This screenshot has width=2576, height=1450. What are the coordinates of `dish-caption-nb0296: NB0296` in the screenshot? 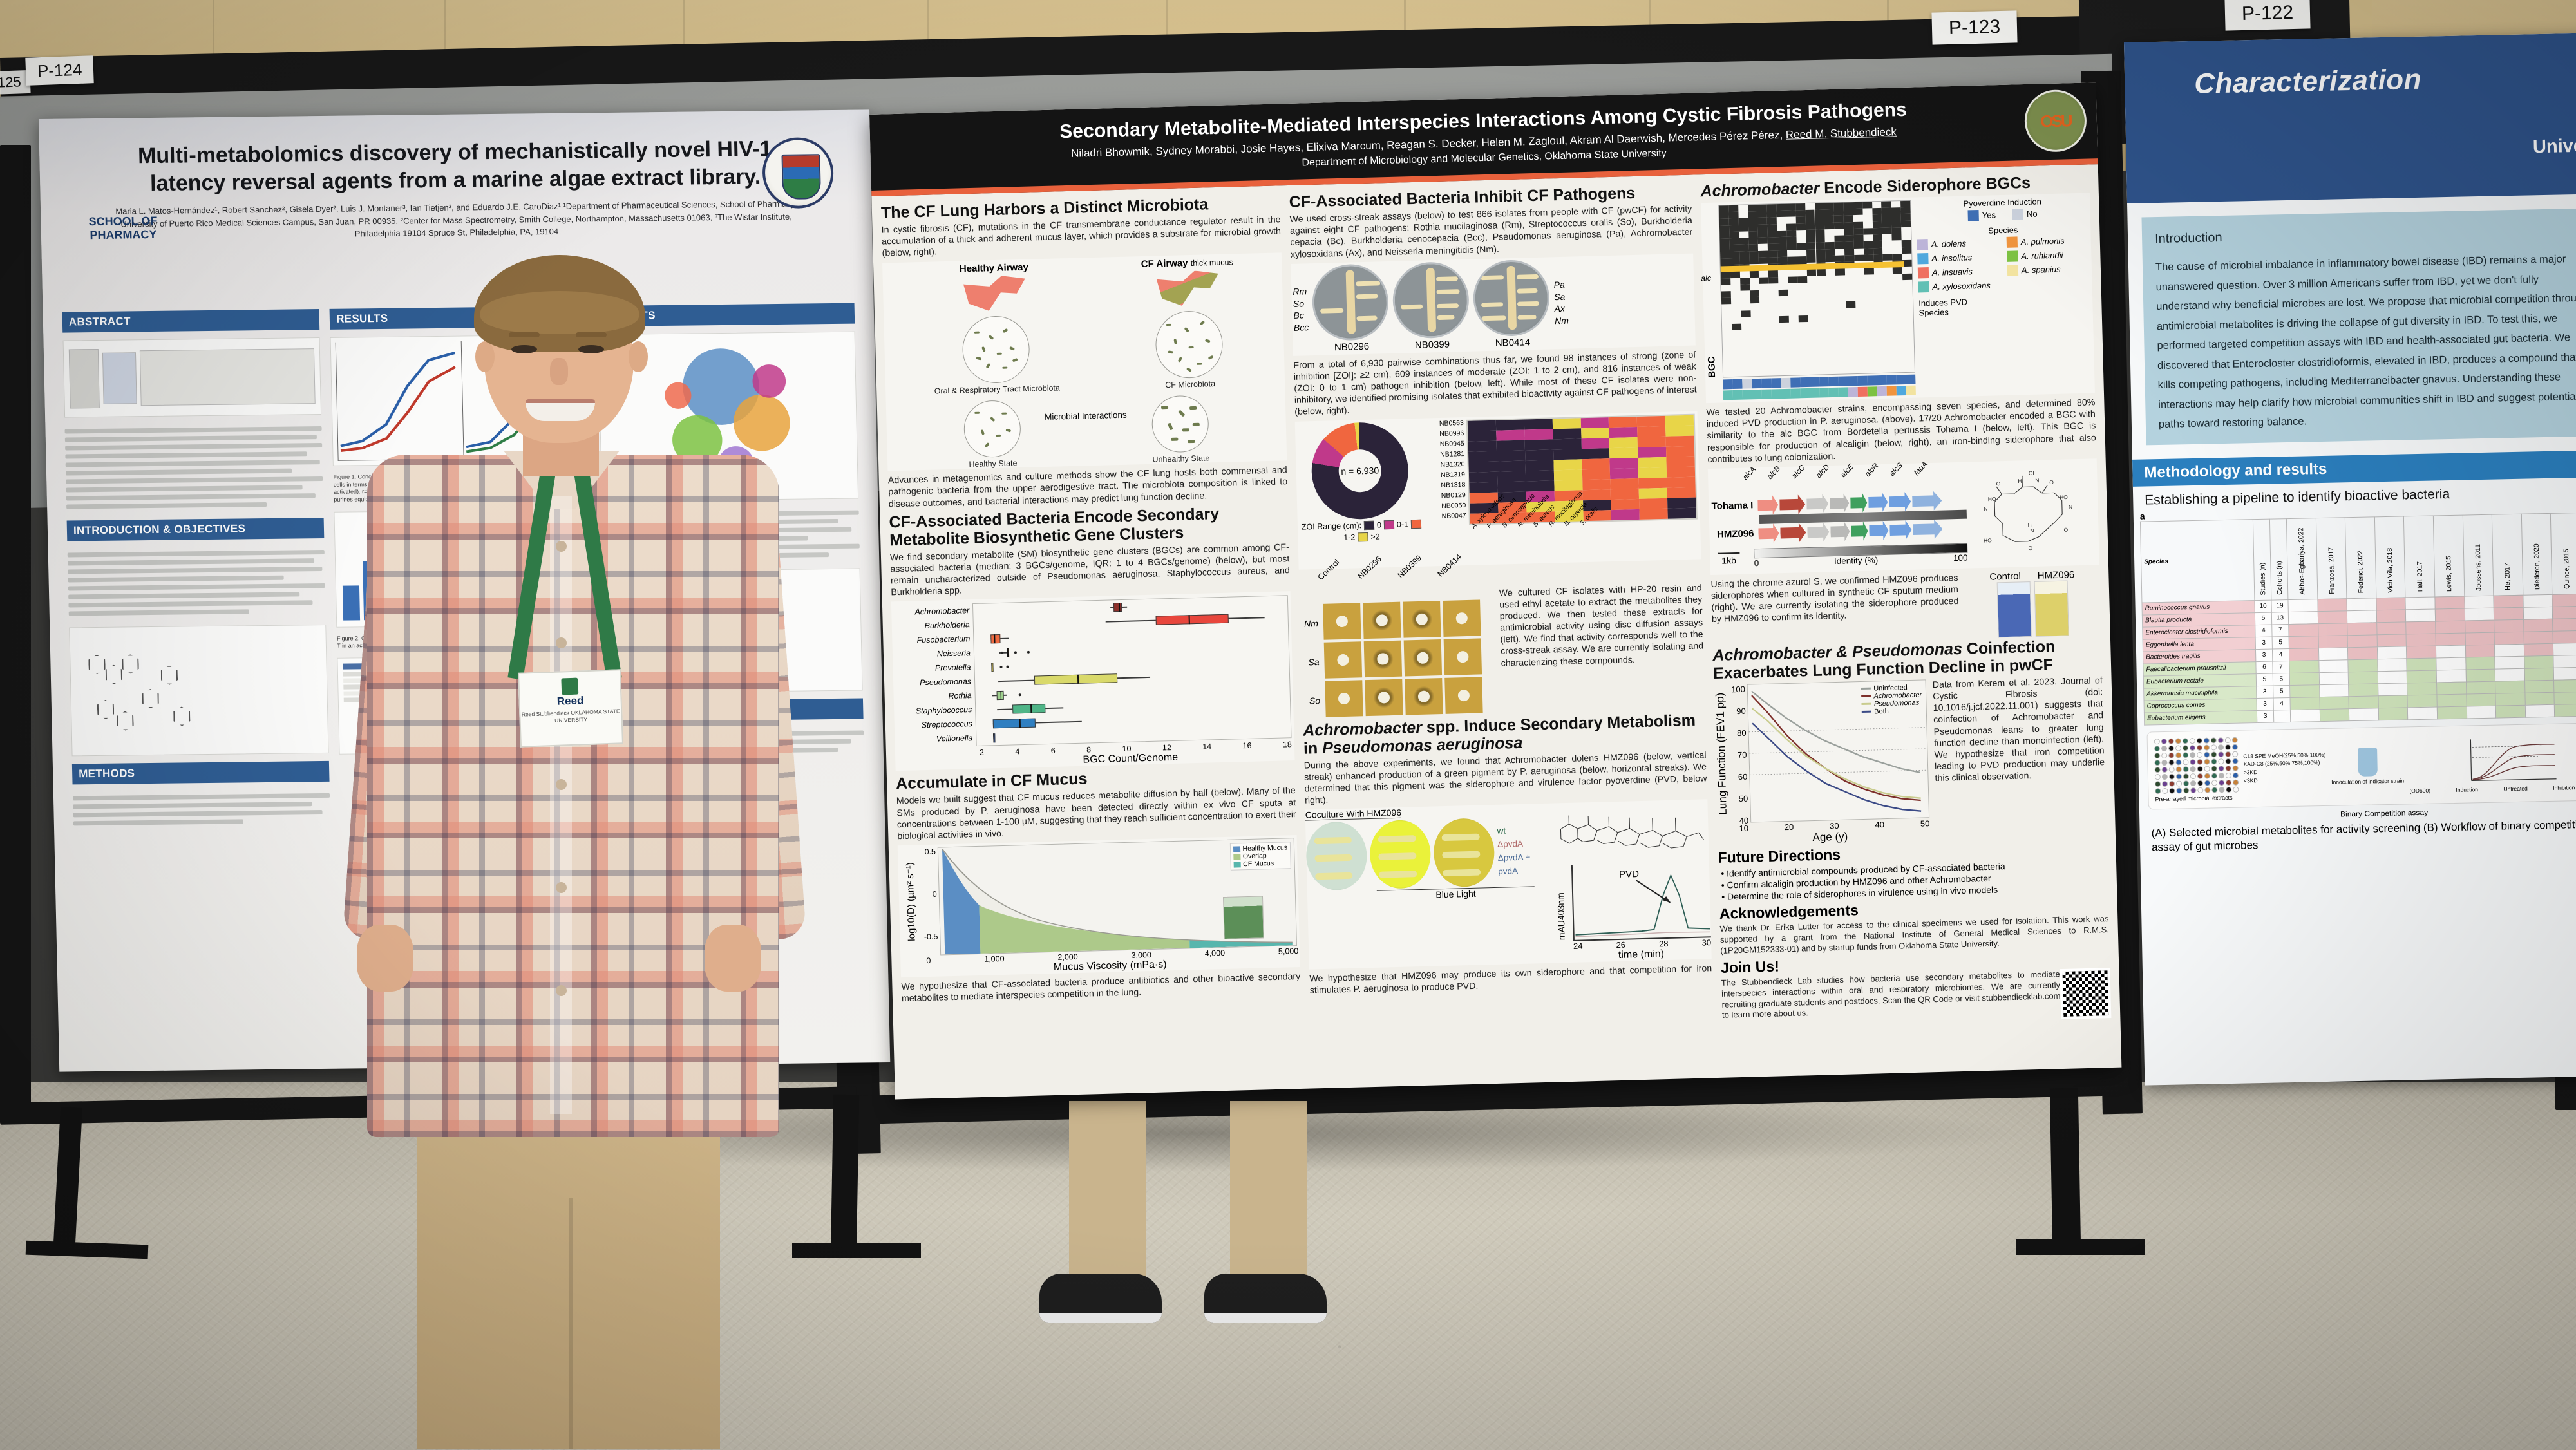 It's located at (1352, 347).